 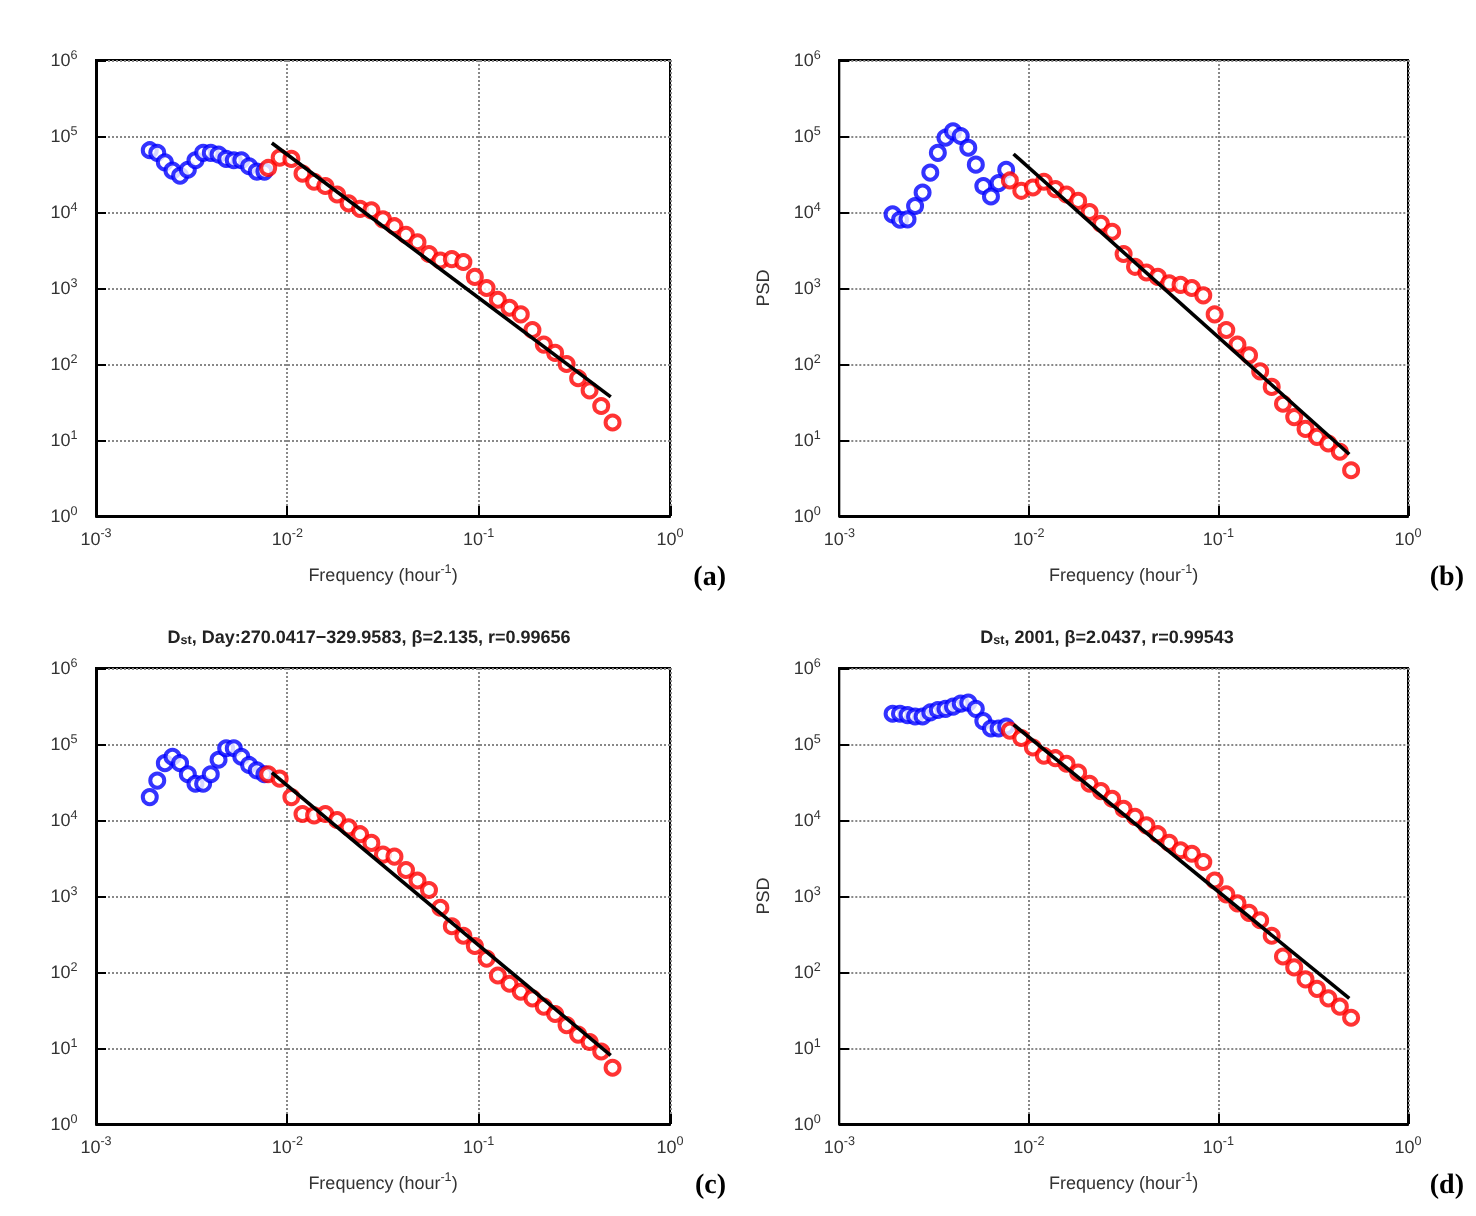 What do you see at coordinates (1447, 1186) in the screenshot?
I see `text: (d)` at bounding box center [1447, 1186].